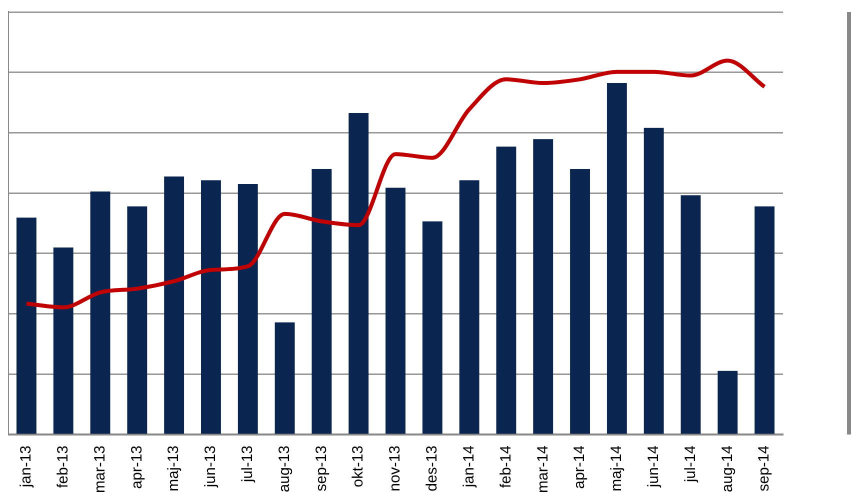 The height and width of the screenshot is (504, 861). Describe the element at coordinates (617, 468) in the screenshot. I see `x-tick-label: maj-14` at that location.